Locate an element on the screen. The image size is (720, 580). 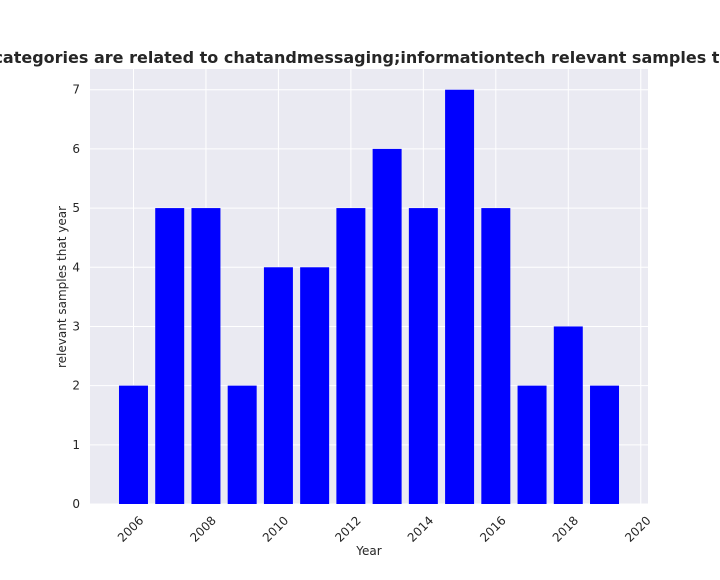
x-tick-label: 2012 is located at coordinates (347, 528).